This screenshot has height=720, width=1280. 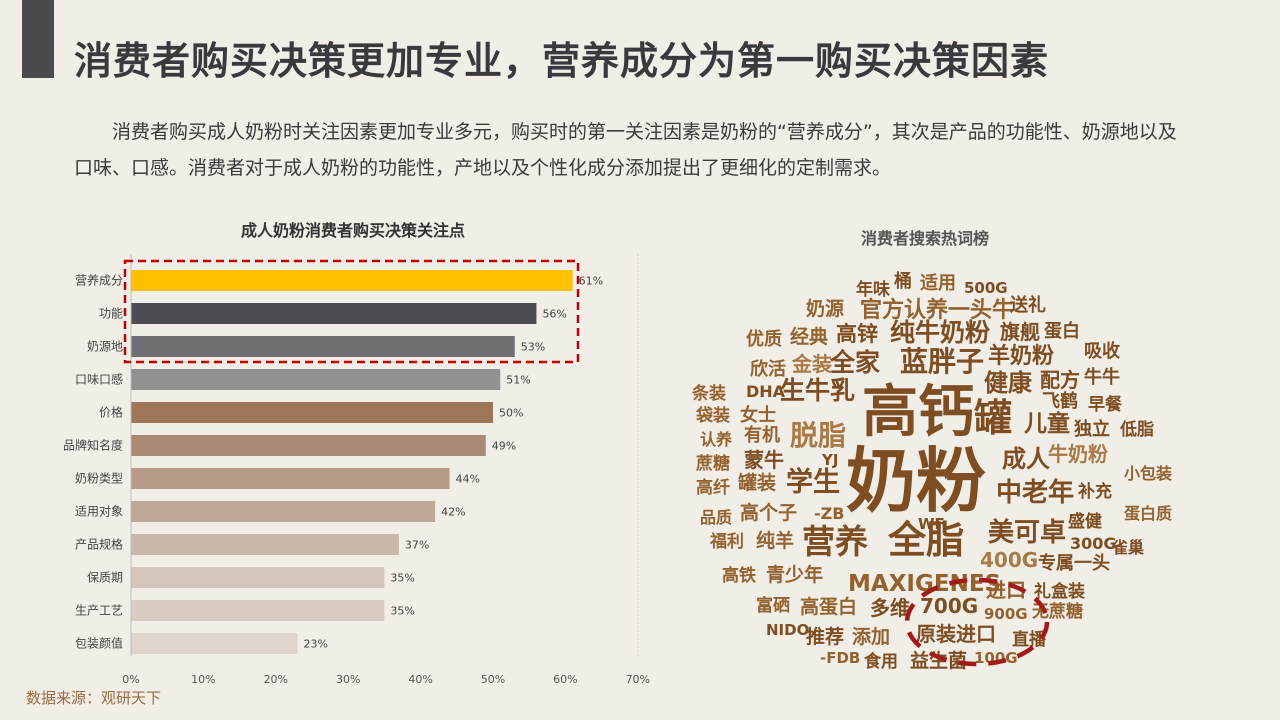 I want to click on word-cloud-word: 奶源, so click(x=825, y=308).